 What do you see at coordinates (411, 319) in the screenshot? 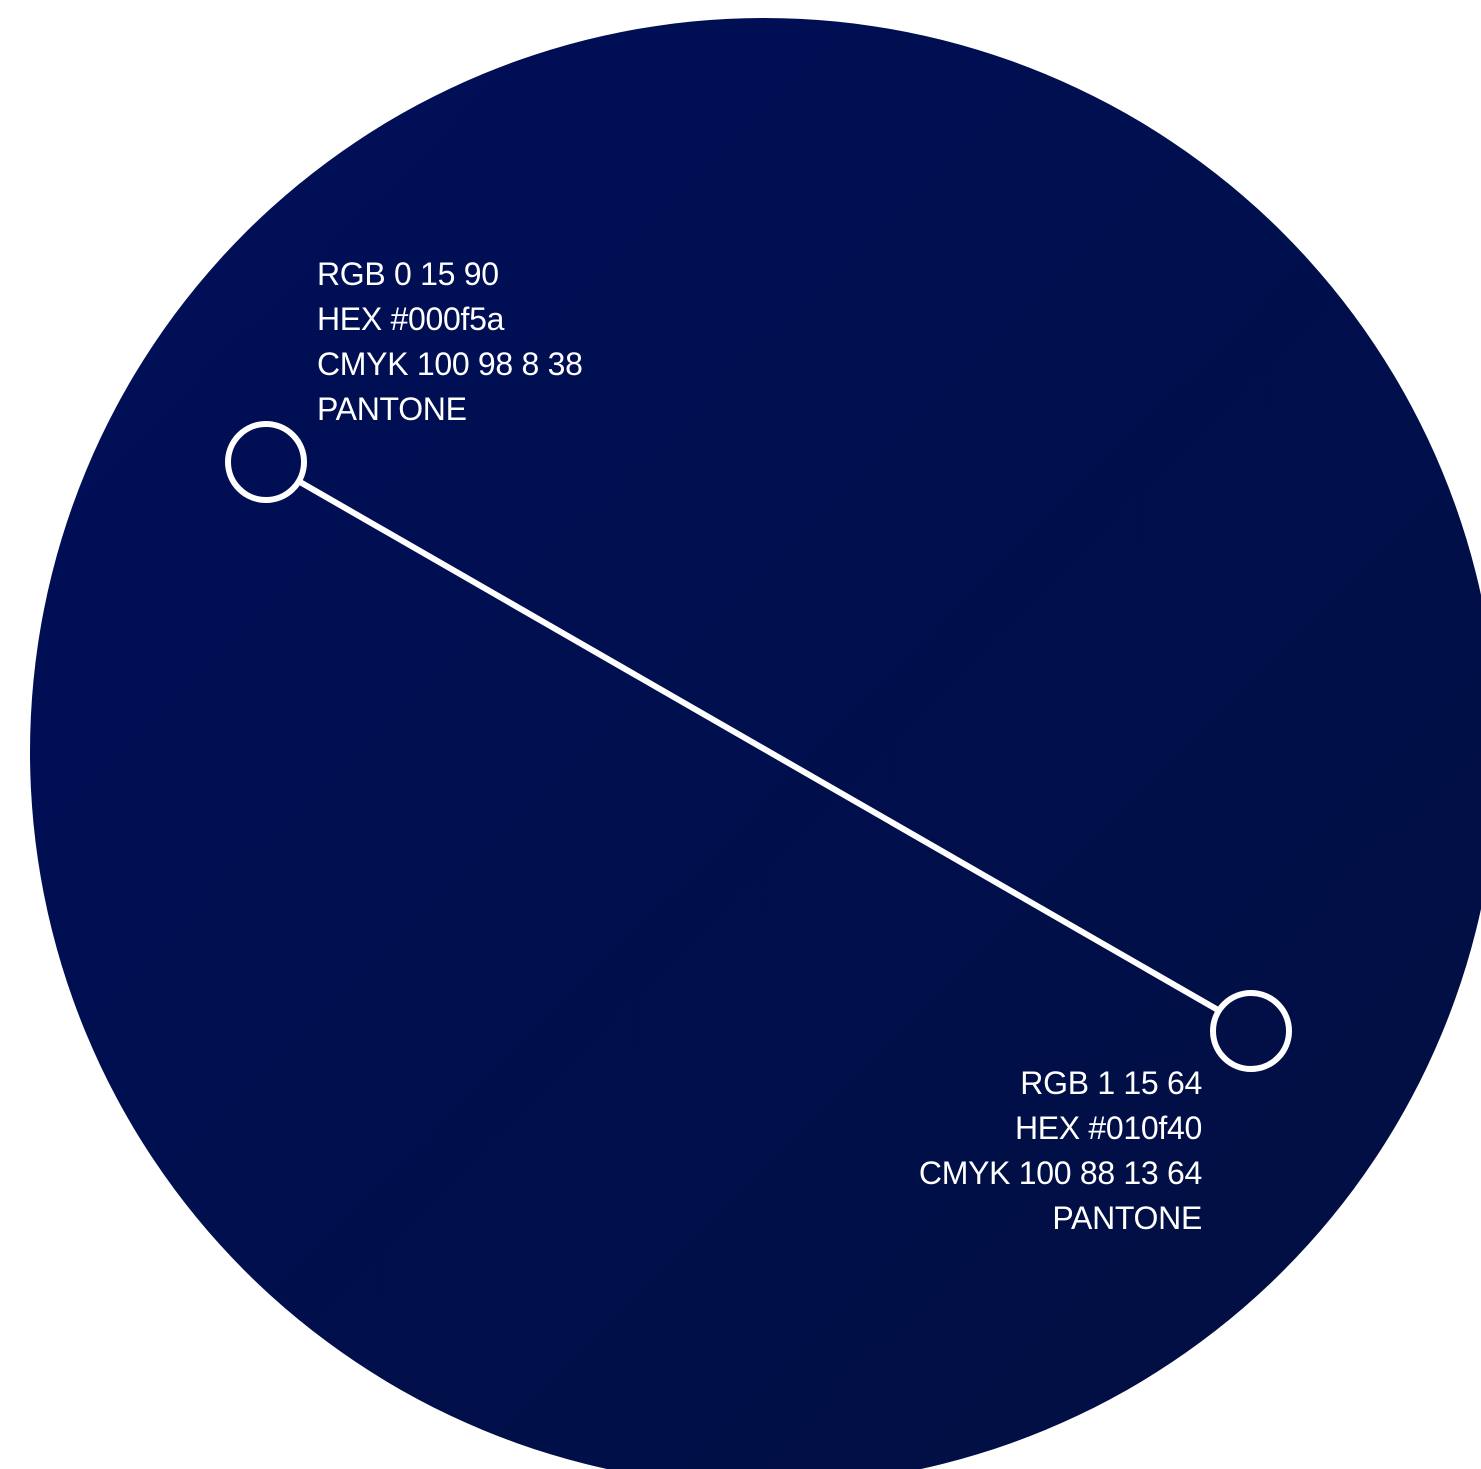
I see `start-hex-value: HEX #000f5a` at bounding box center [411, 319].